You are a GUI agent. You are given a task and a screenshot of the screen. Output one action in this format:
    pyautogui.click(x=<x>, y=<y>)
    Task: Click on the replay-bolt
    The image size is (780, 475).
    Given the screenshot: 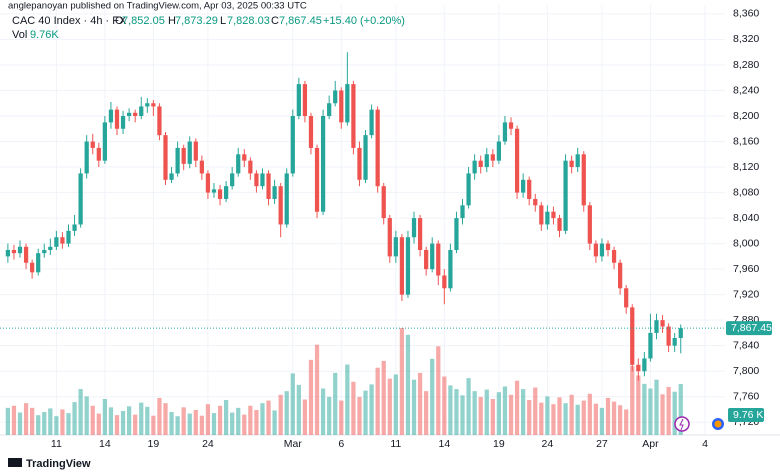 What is the action you would take?
    pyautogui.click(x=681, y=424)
    